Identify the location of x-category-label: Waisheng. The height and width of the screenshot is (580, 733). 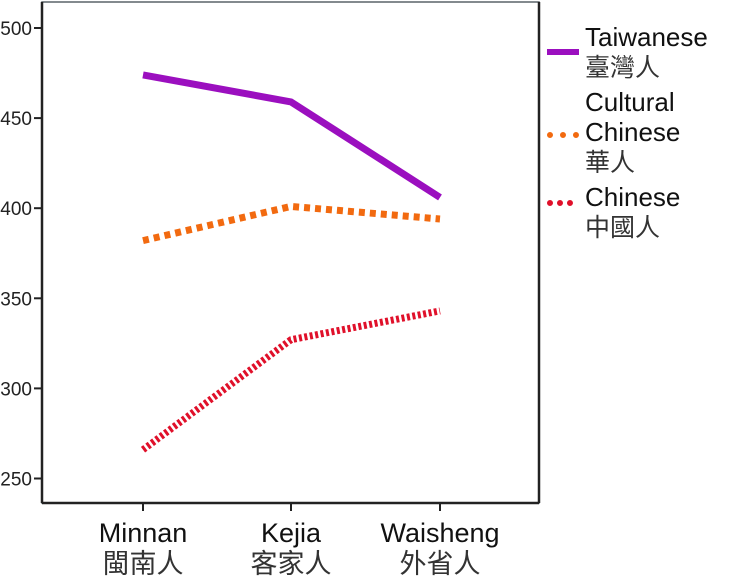
(439, 533).